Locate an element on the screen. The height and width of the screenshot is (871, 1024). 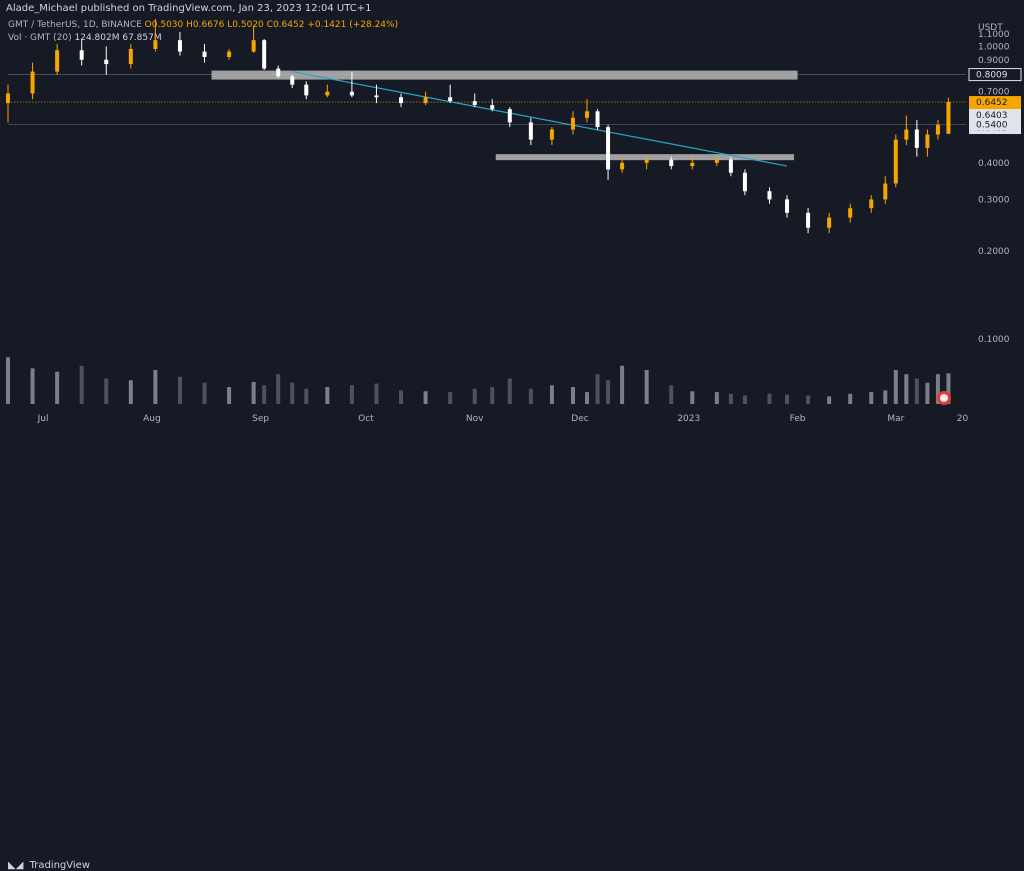
tradingview-logo: ◣◢ TradingView is located at coordinates (49, 865).